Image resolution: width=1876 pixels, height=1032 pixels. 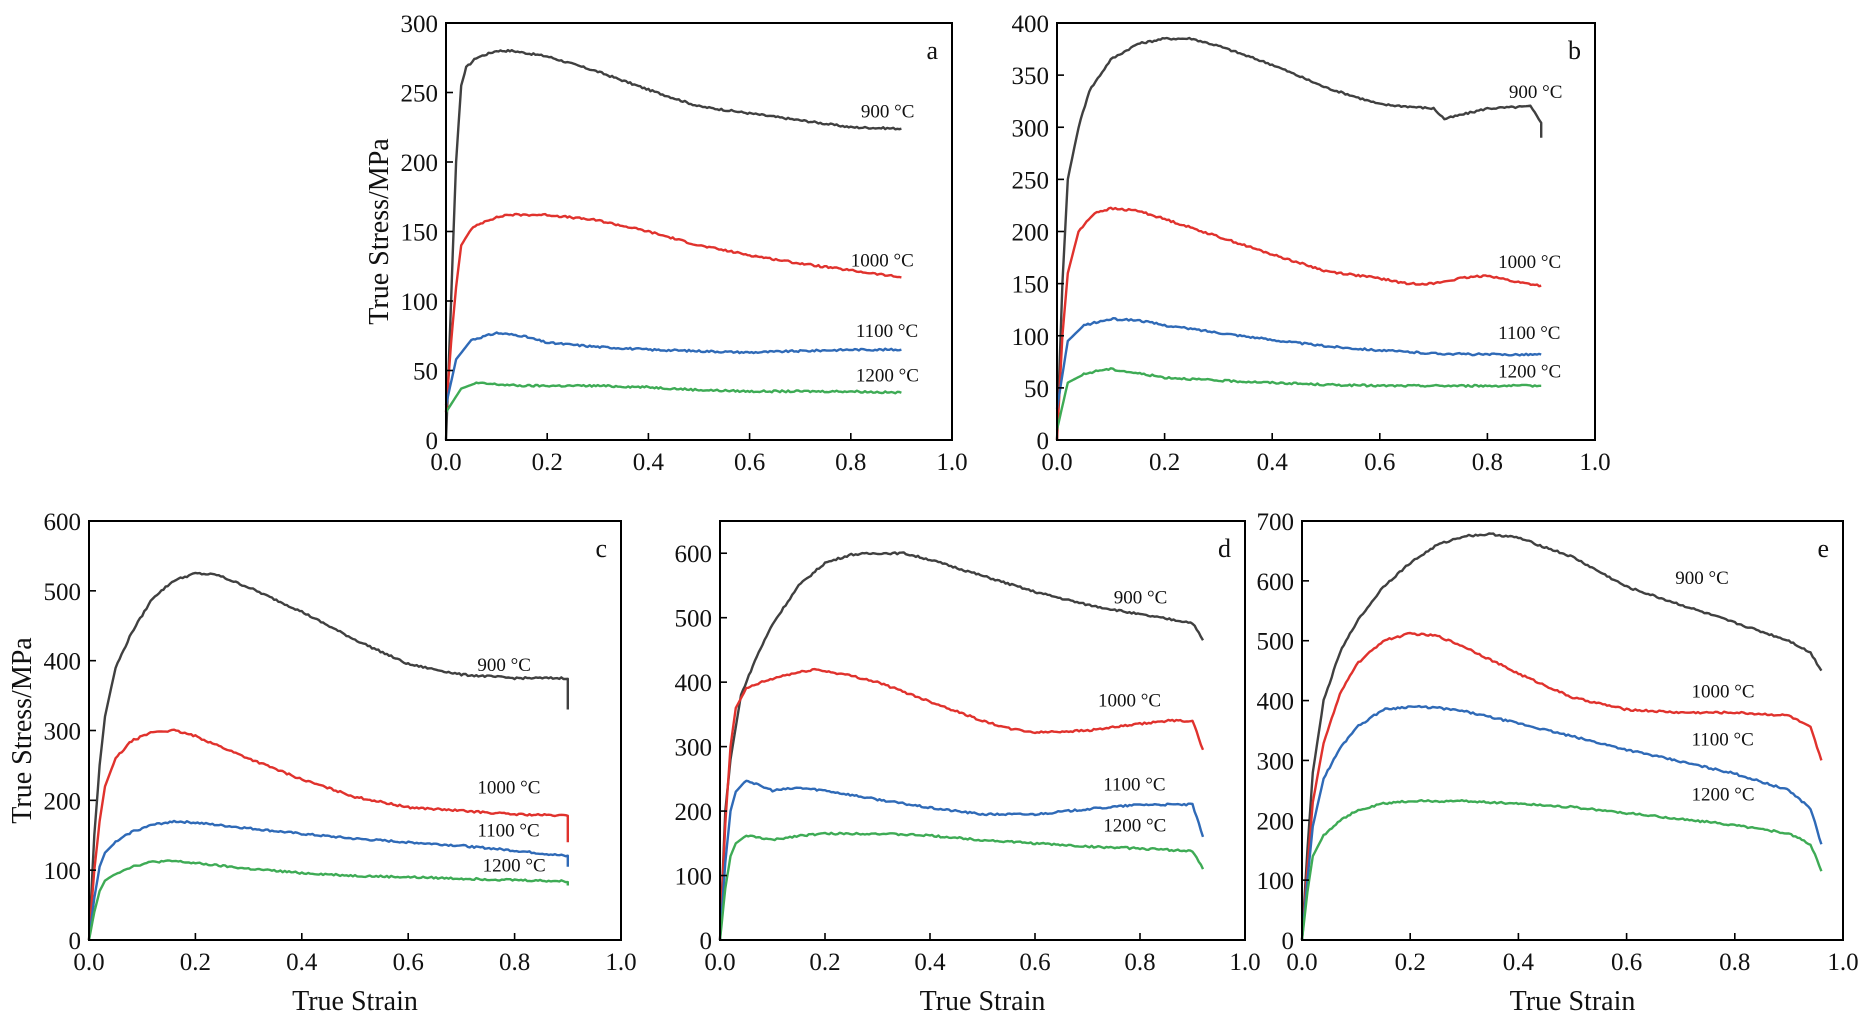 What do you see at coordinates (932, 50) in the screenshot?
I see `panel-letter: a` at bounding box center [932, 50].